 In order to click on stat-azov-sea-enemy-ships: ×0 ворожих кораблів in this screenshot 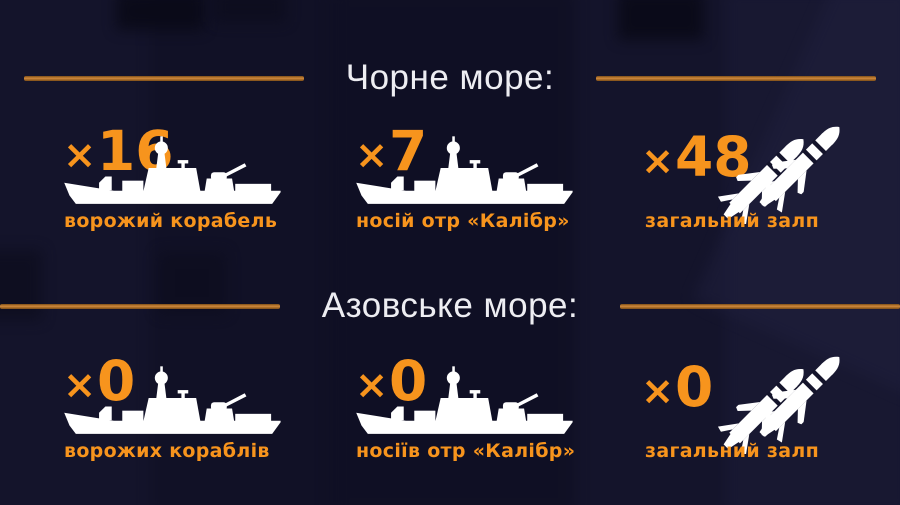, I will do `click(183, 405)`.